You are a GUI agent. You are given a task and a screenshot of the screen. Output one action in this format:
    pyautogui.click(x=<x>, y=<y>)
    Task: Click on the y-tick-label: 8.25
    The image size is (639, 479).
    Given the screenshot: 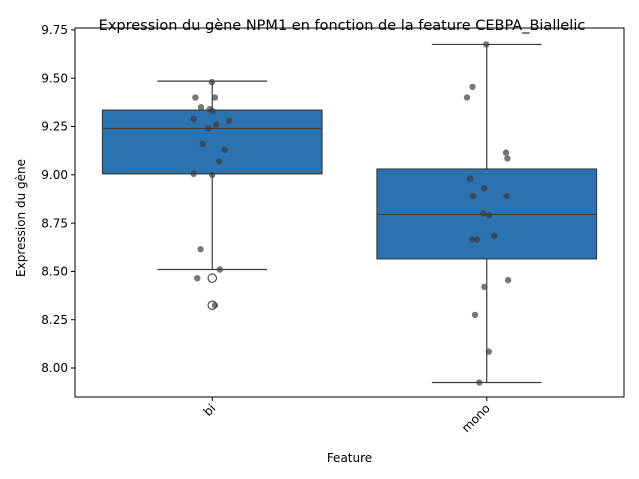 What is the action you would take?
    pyautogui.click(x=54, y=320)
    